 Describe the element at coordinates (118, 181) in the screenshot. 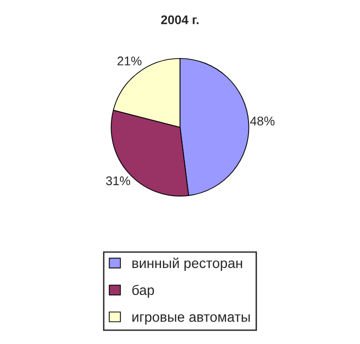

I see `data-label: 31%` at that location.